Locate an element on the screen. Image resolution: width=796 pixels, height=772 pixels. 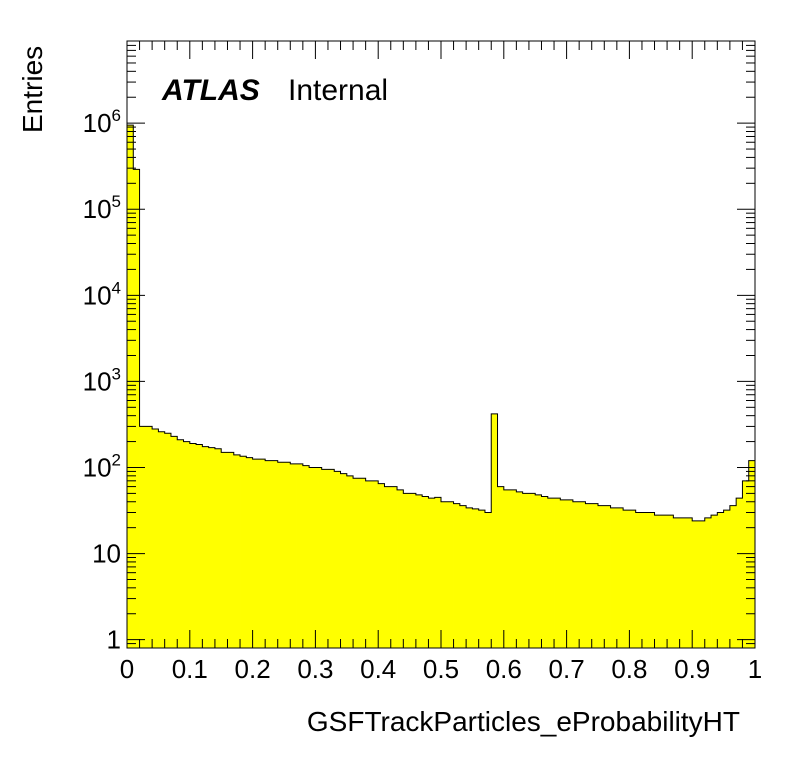
y-tick-label: 10 is located at coordinates (106, 554).